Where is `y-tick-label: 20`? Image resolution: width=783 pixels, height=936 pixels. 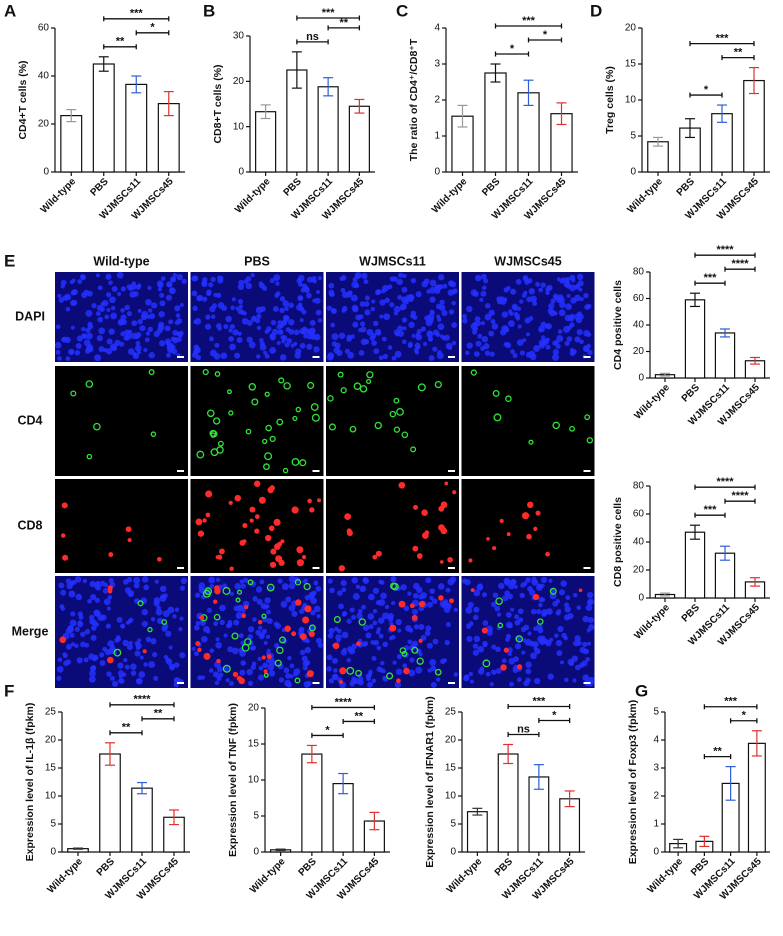 y-tick-label: 20 is located at coordinates (51, 740).